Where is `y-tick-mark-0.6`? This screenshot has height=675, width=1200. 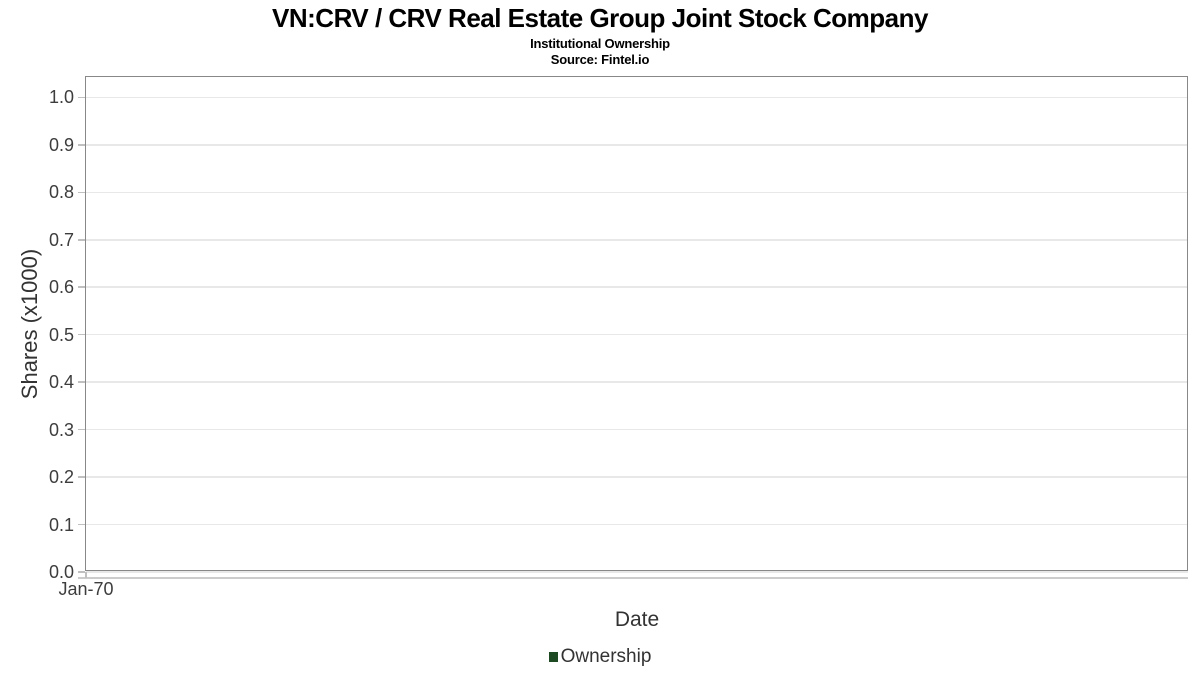
y-tick-mark-0.6 is located at coordinates (81, 287).